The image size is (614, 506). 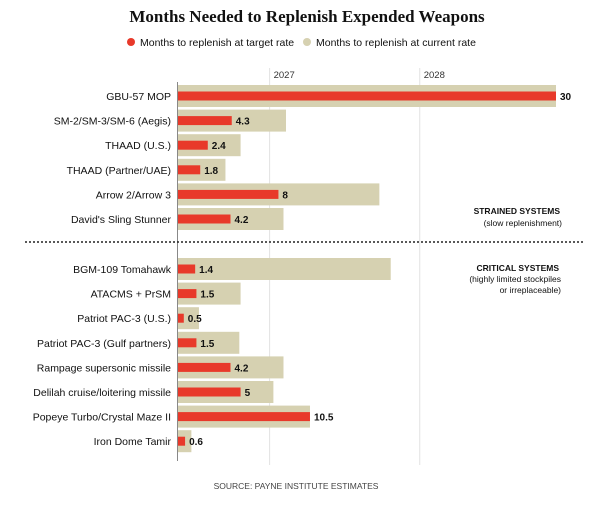 I want to click on bar-row: THAAD (Partner/UAE) 1.8, so click(x=146, y=169).